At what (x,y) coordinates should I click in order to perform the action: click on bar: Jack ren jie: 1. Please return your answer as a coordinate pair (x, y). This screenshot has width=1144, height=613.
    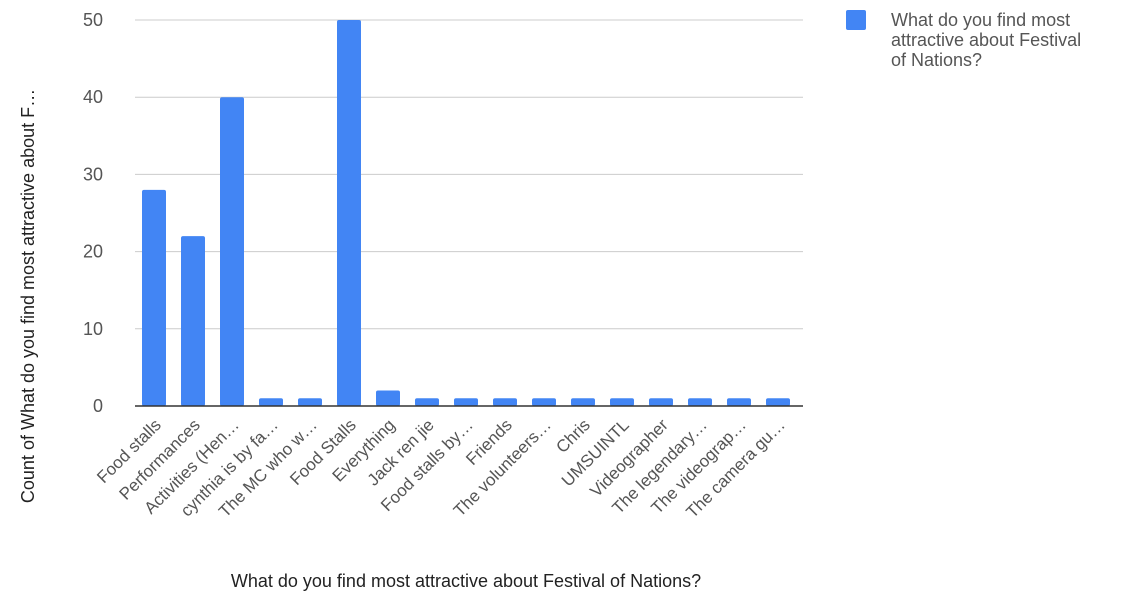
    Looking at the image, I should click on (427, 402).